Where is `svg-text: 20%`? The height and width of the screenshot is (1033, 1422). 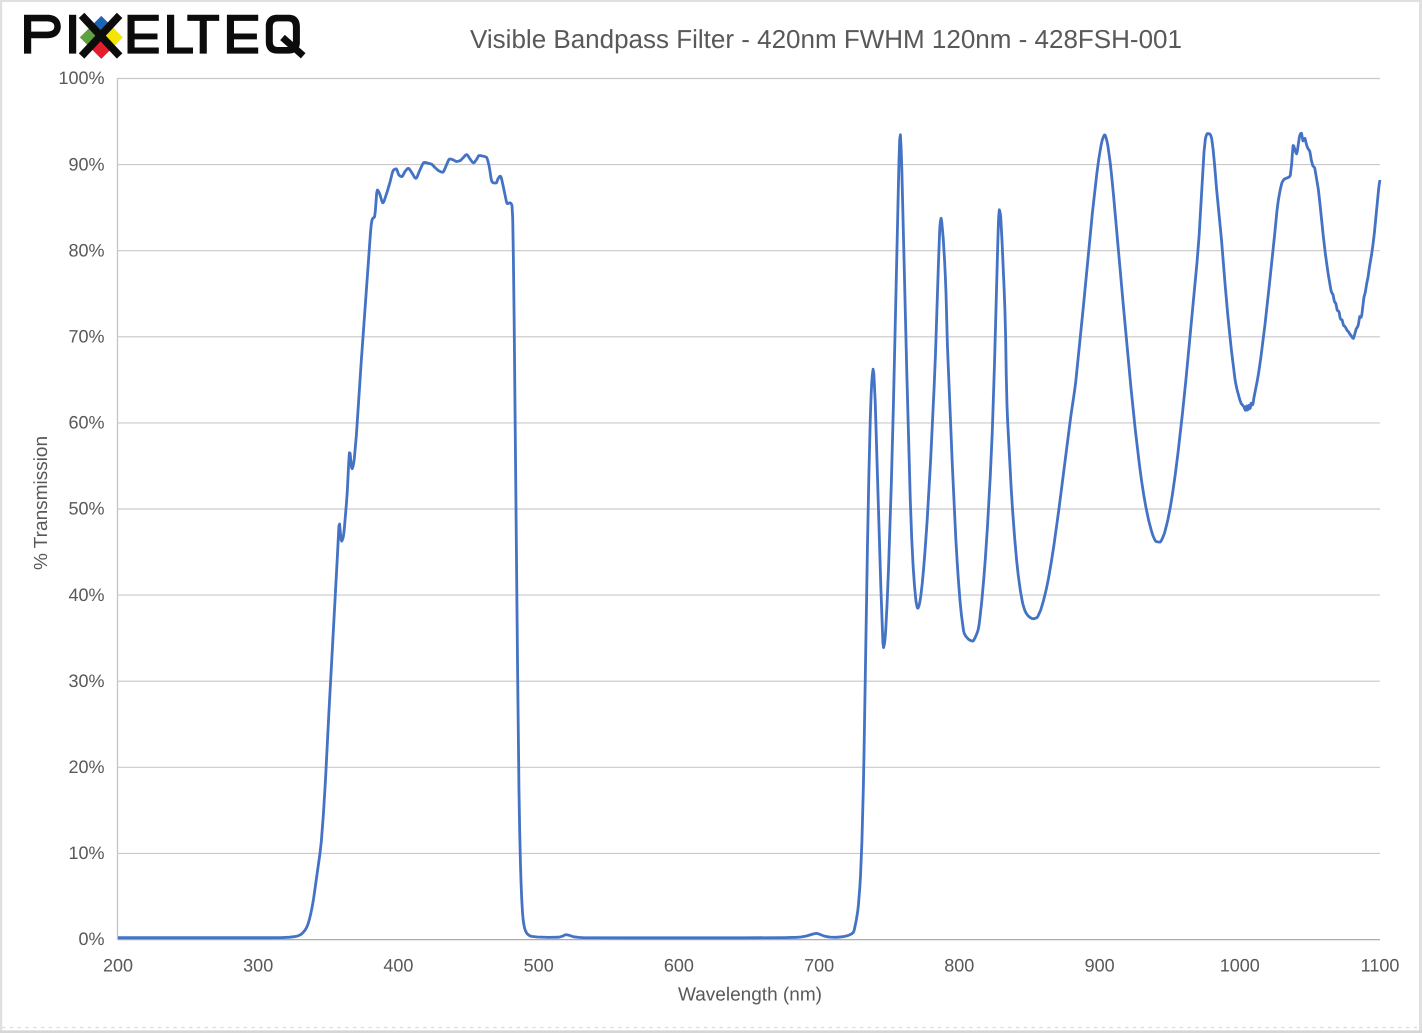
svg-text: 20% is located at coordinates (86, 767).